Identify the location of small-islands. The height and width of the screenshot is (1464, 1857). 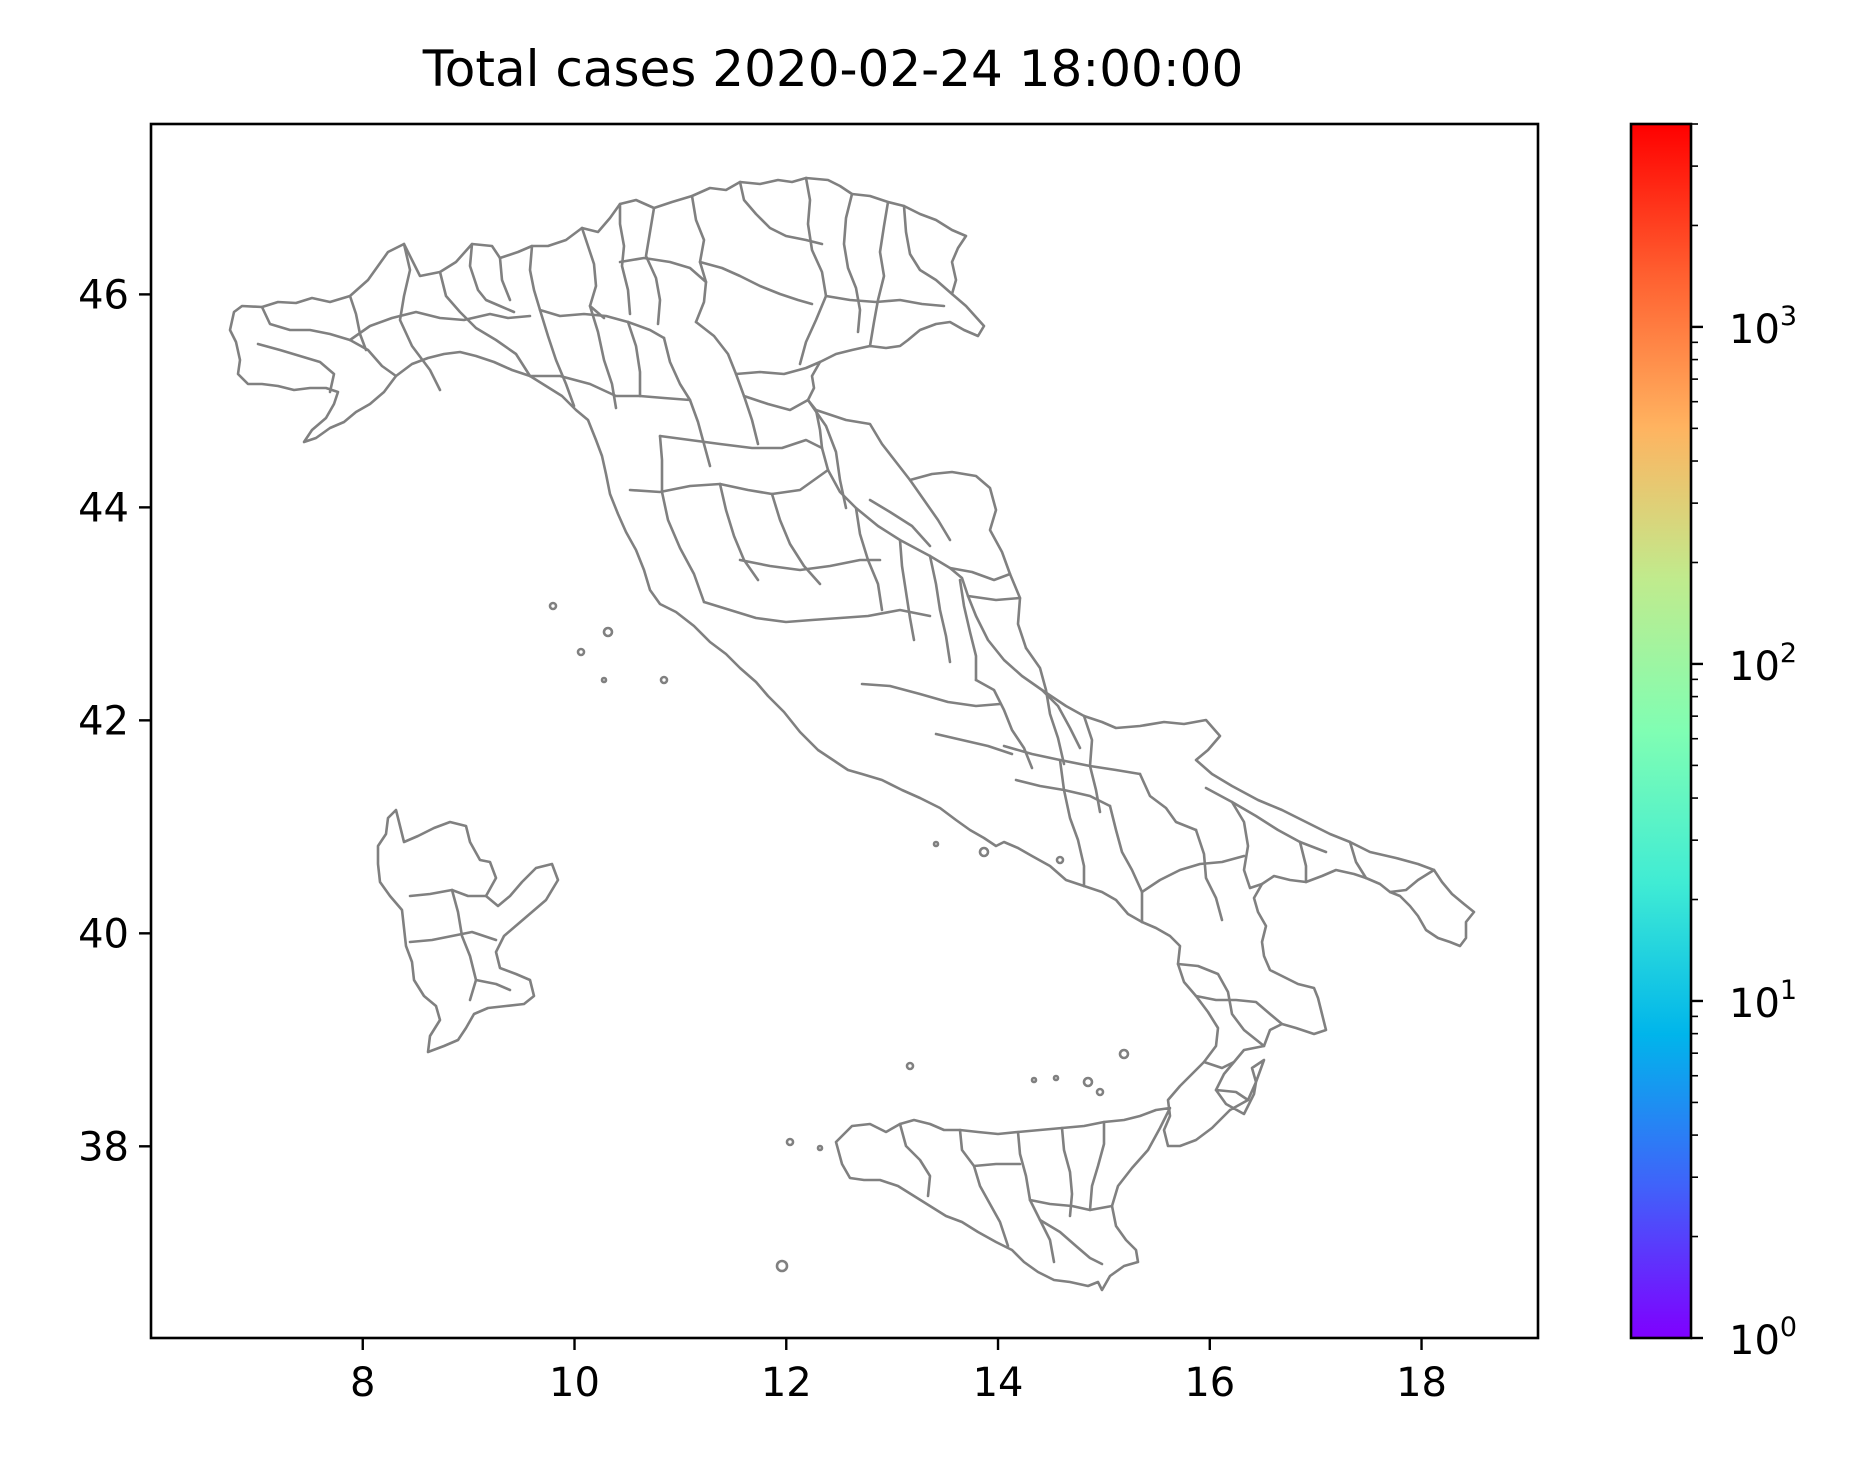
(839, 937).